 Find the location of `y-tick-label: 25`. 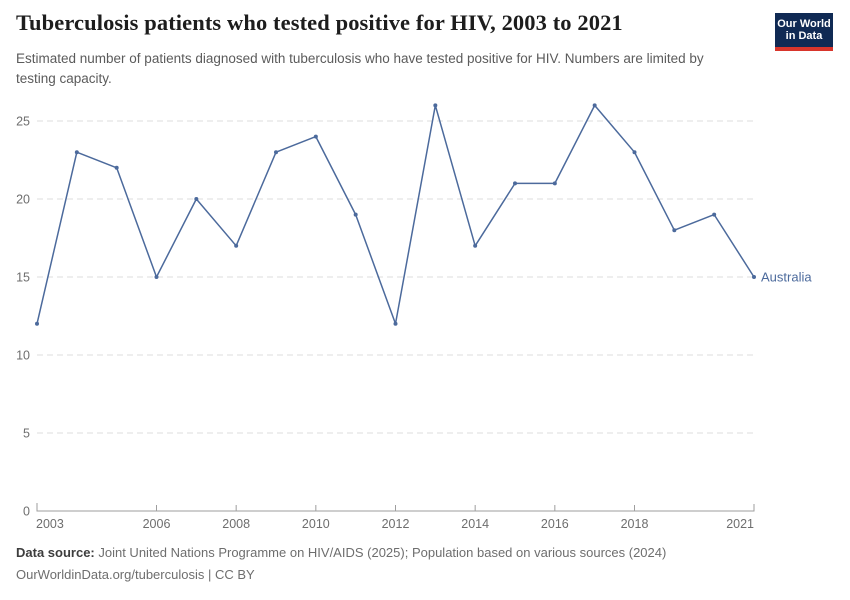

y-tick-label: 25 is located at coordinates (23, 122).